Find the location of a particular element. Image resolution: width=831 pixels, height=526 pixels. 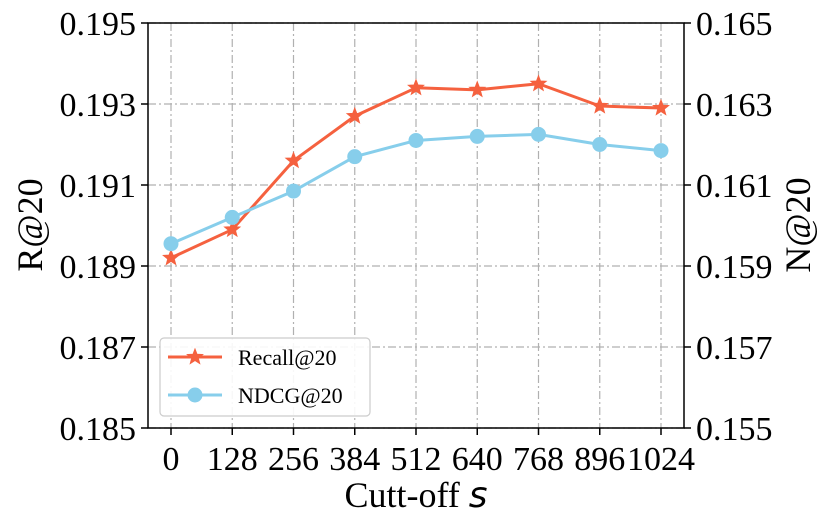

y-left-tick-label: 0.191 is located at coordinates (98, 186).